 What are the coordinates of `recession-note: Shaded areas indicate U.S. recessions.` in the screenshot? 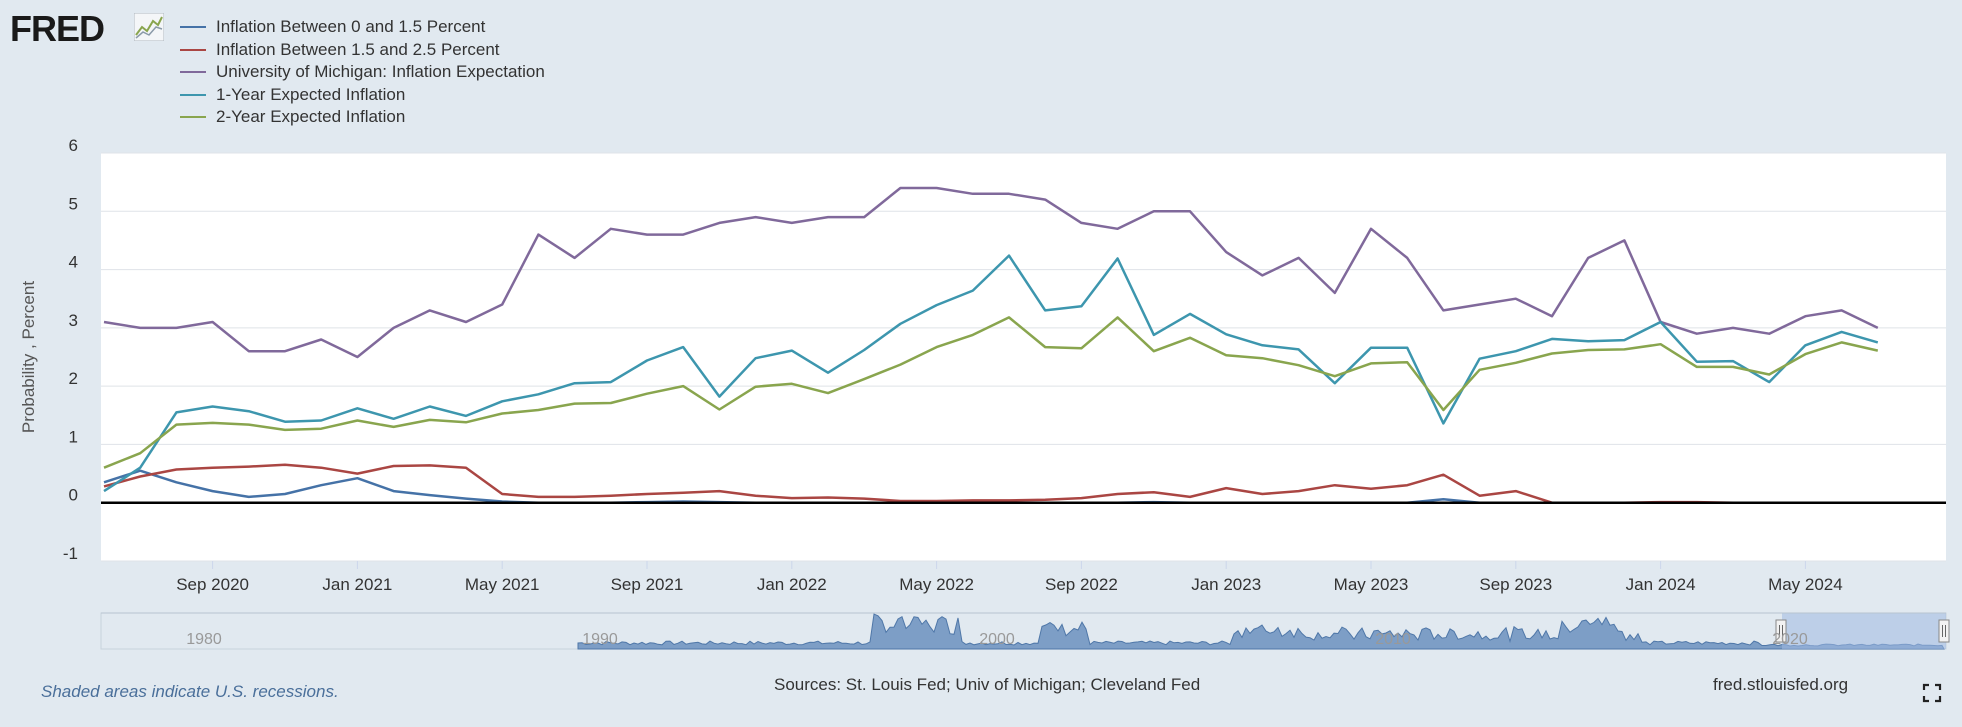 It's located at (190, 691).